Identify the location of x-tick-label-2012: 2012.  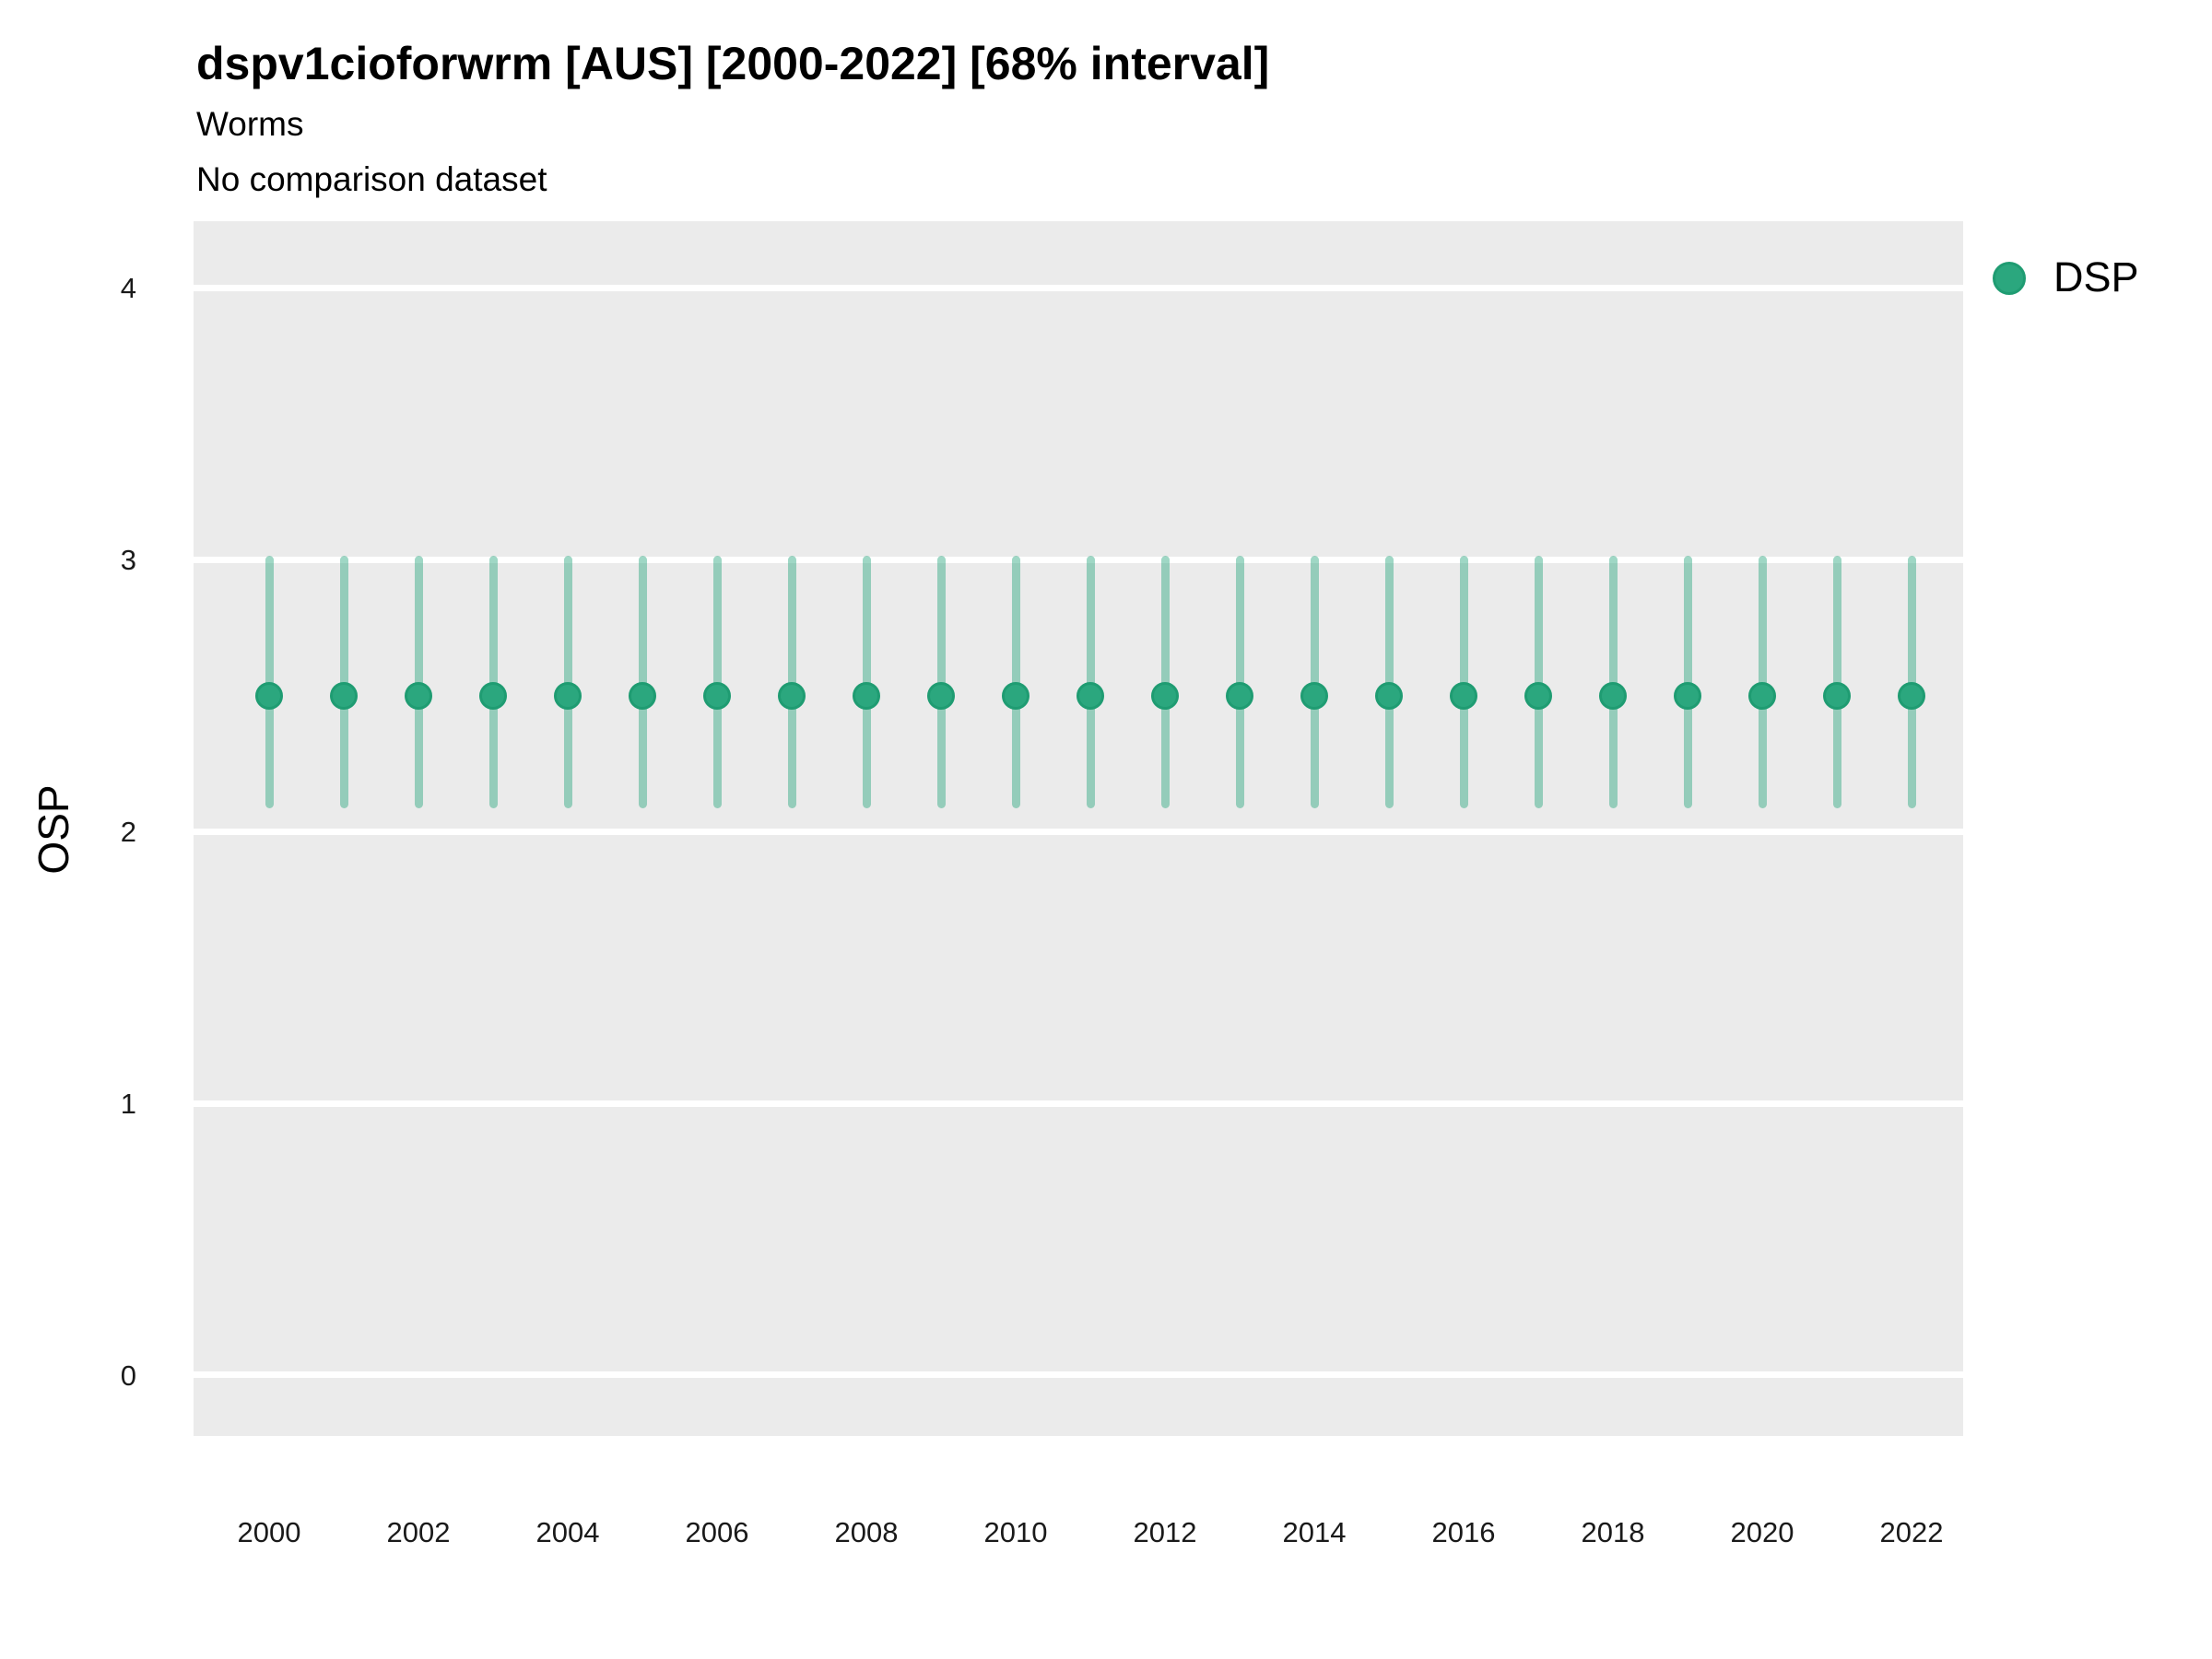
(1165, 1532).